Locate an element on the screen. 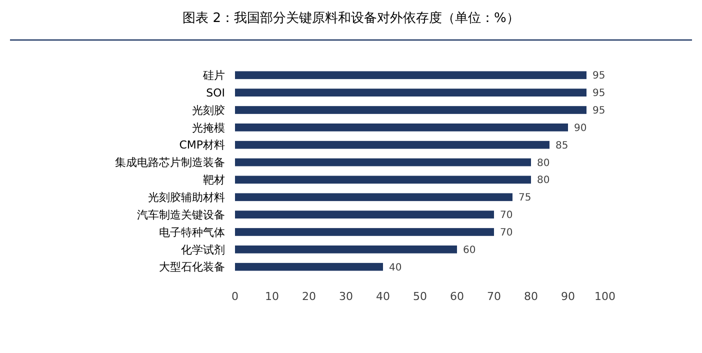 The width and height of the screenshot is (702, 353). x-tick-label: 0 is located at coordinates (235, 296).